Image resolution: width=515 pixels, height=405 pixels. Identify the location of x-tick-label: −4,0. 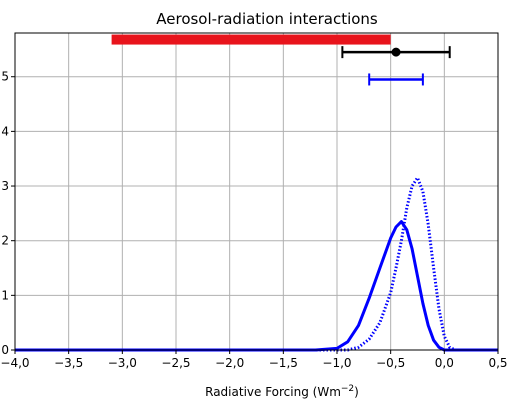
(14, 363).